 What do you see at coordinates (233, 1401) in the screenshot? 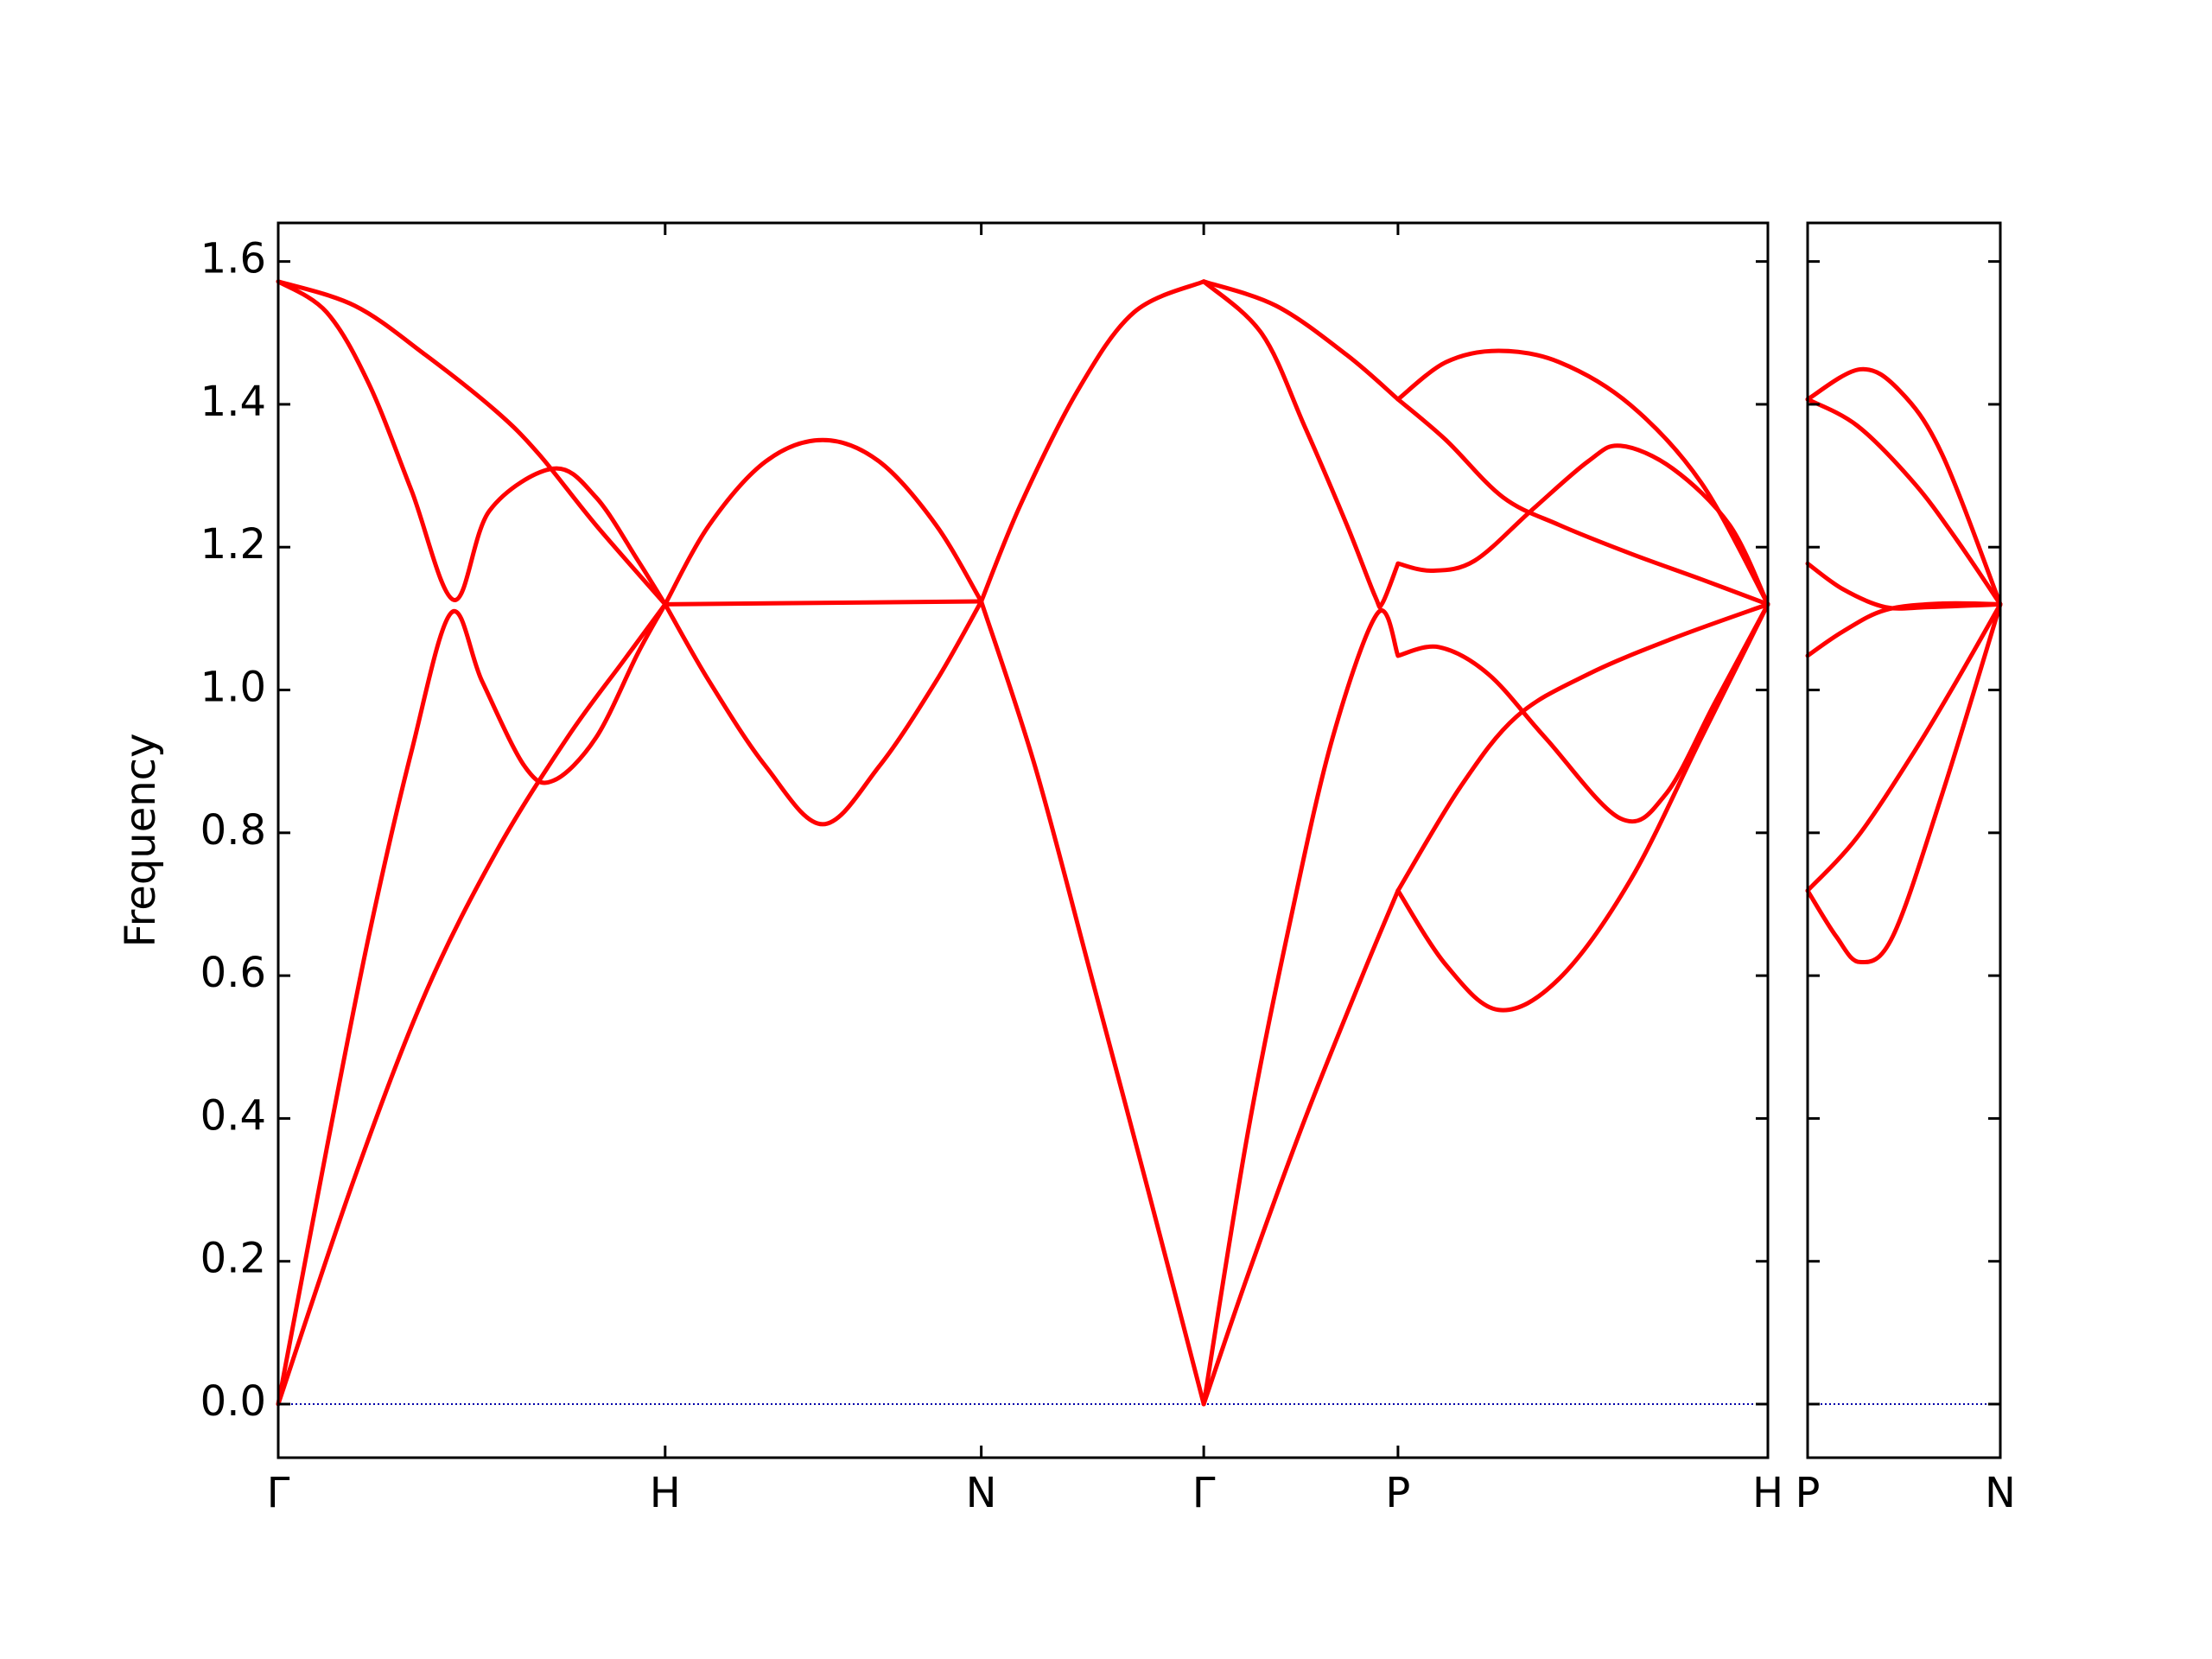
I see `y-tick-label: 0.0` at bounding box center [233, 1401].